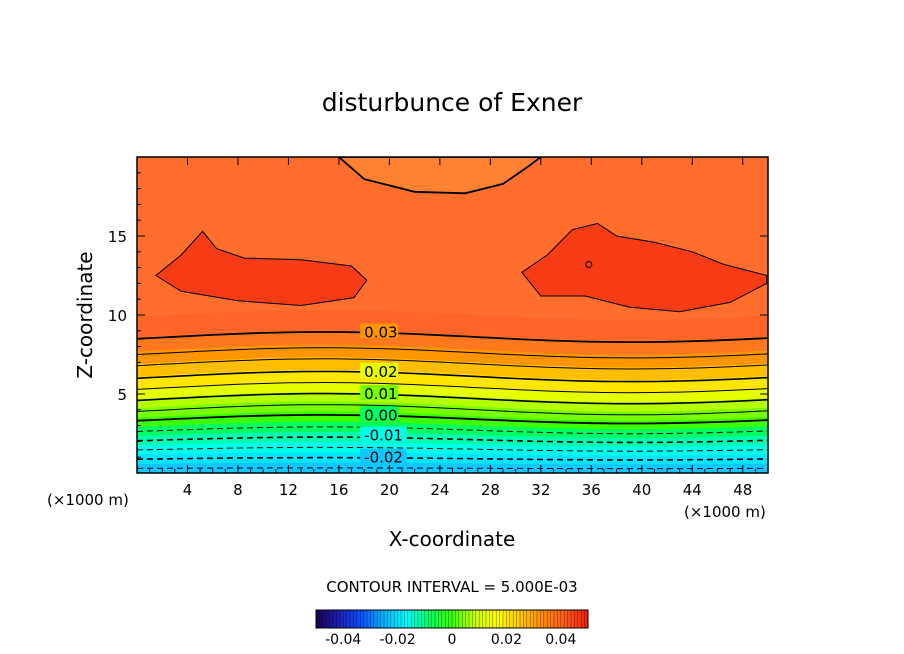 The height and width of the screenshot is (654, 904). I want to click on y-tick-label: 5, so click(122, 395).